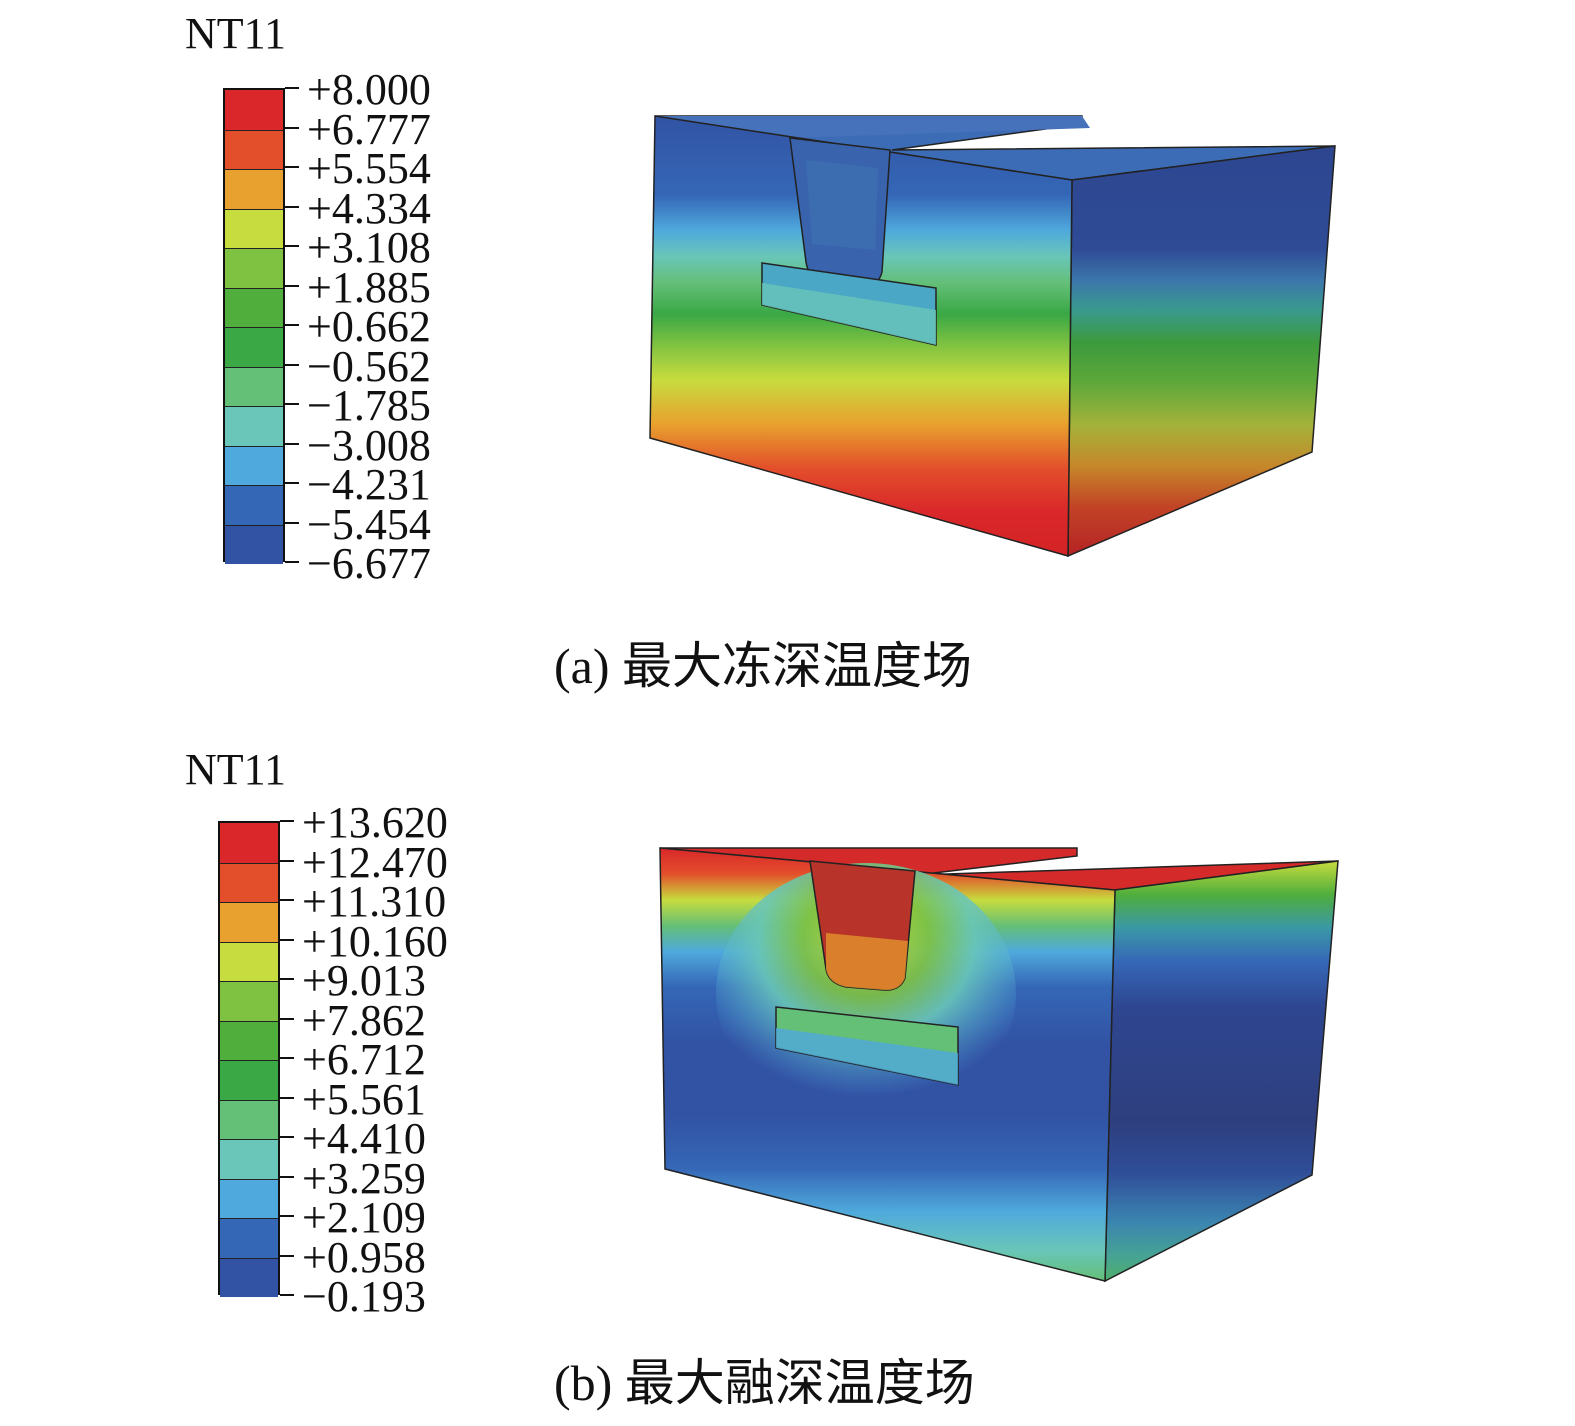 The width and height of the screenshot is (1575, 1426). I want to click on figure-caption: (a) 最大冻深温度场, so click(763, 666).